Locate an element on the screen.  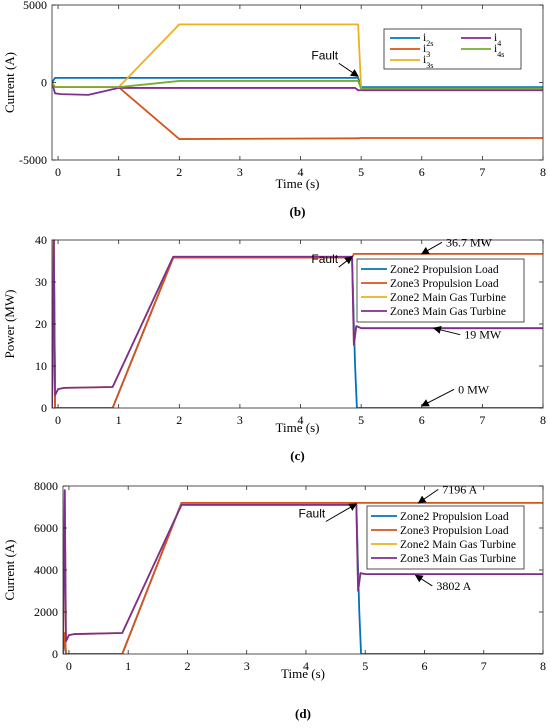
y-tick-label: 40 is located at coordinates (41, 240).